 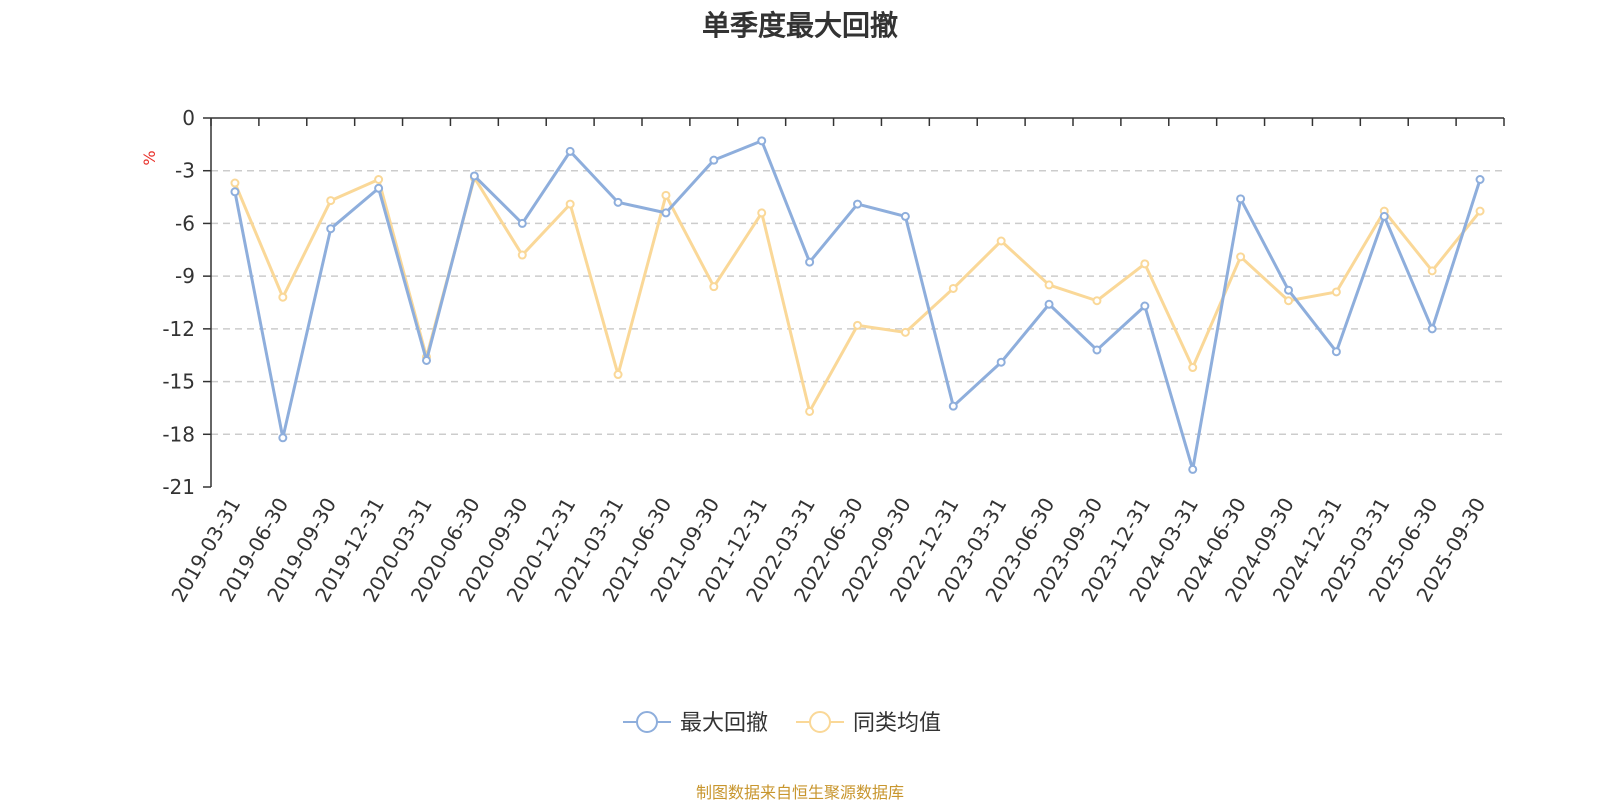 What do you see at coordinates (178, 382) in the screenshot?
I see `y-tick-label: -15` at bounding box center [178, 382].